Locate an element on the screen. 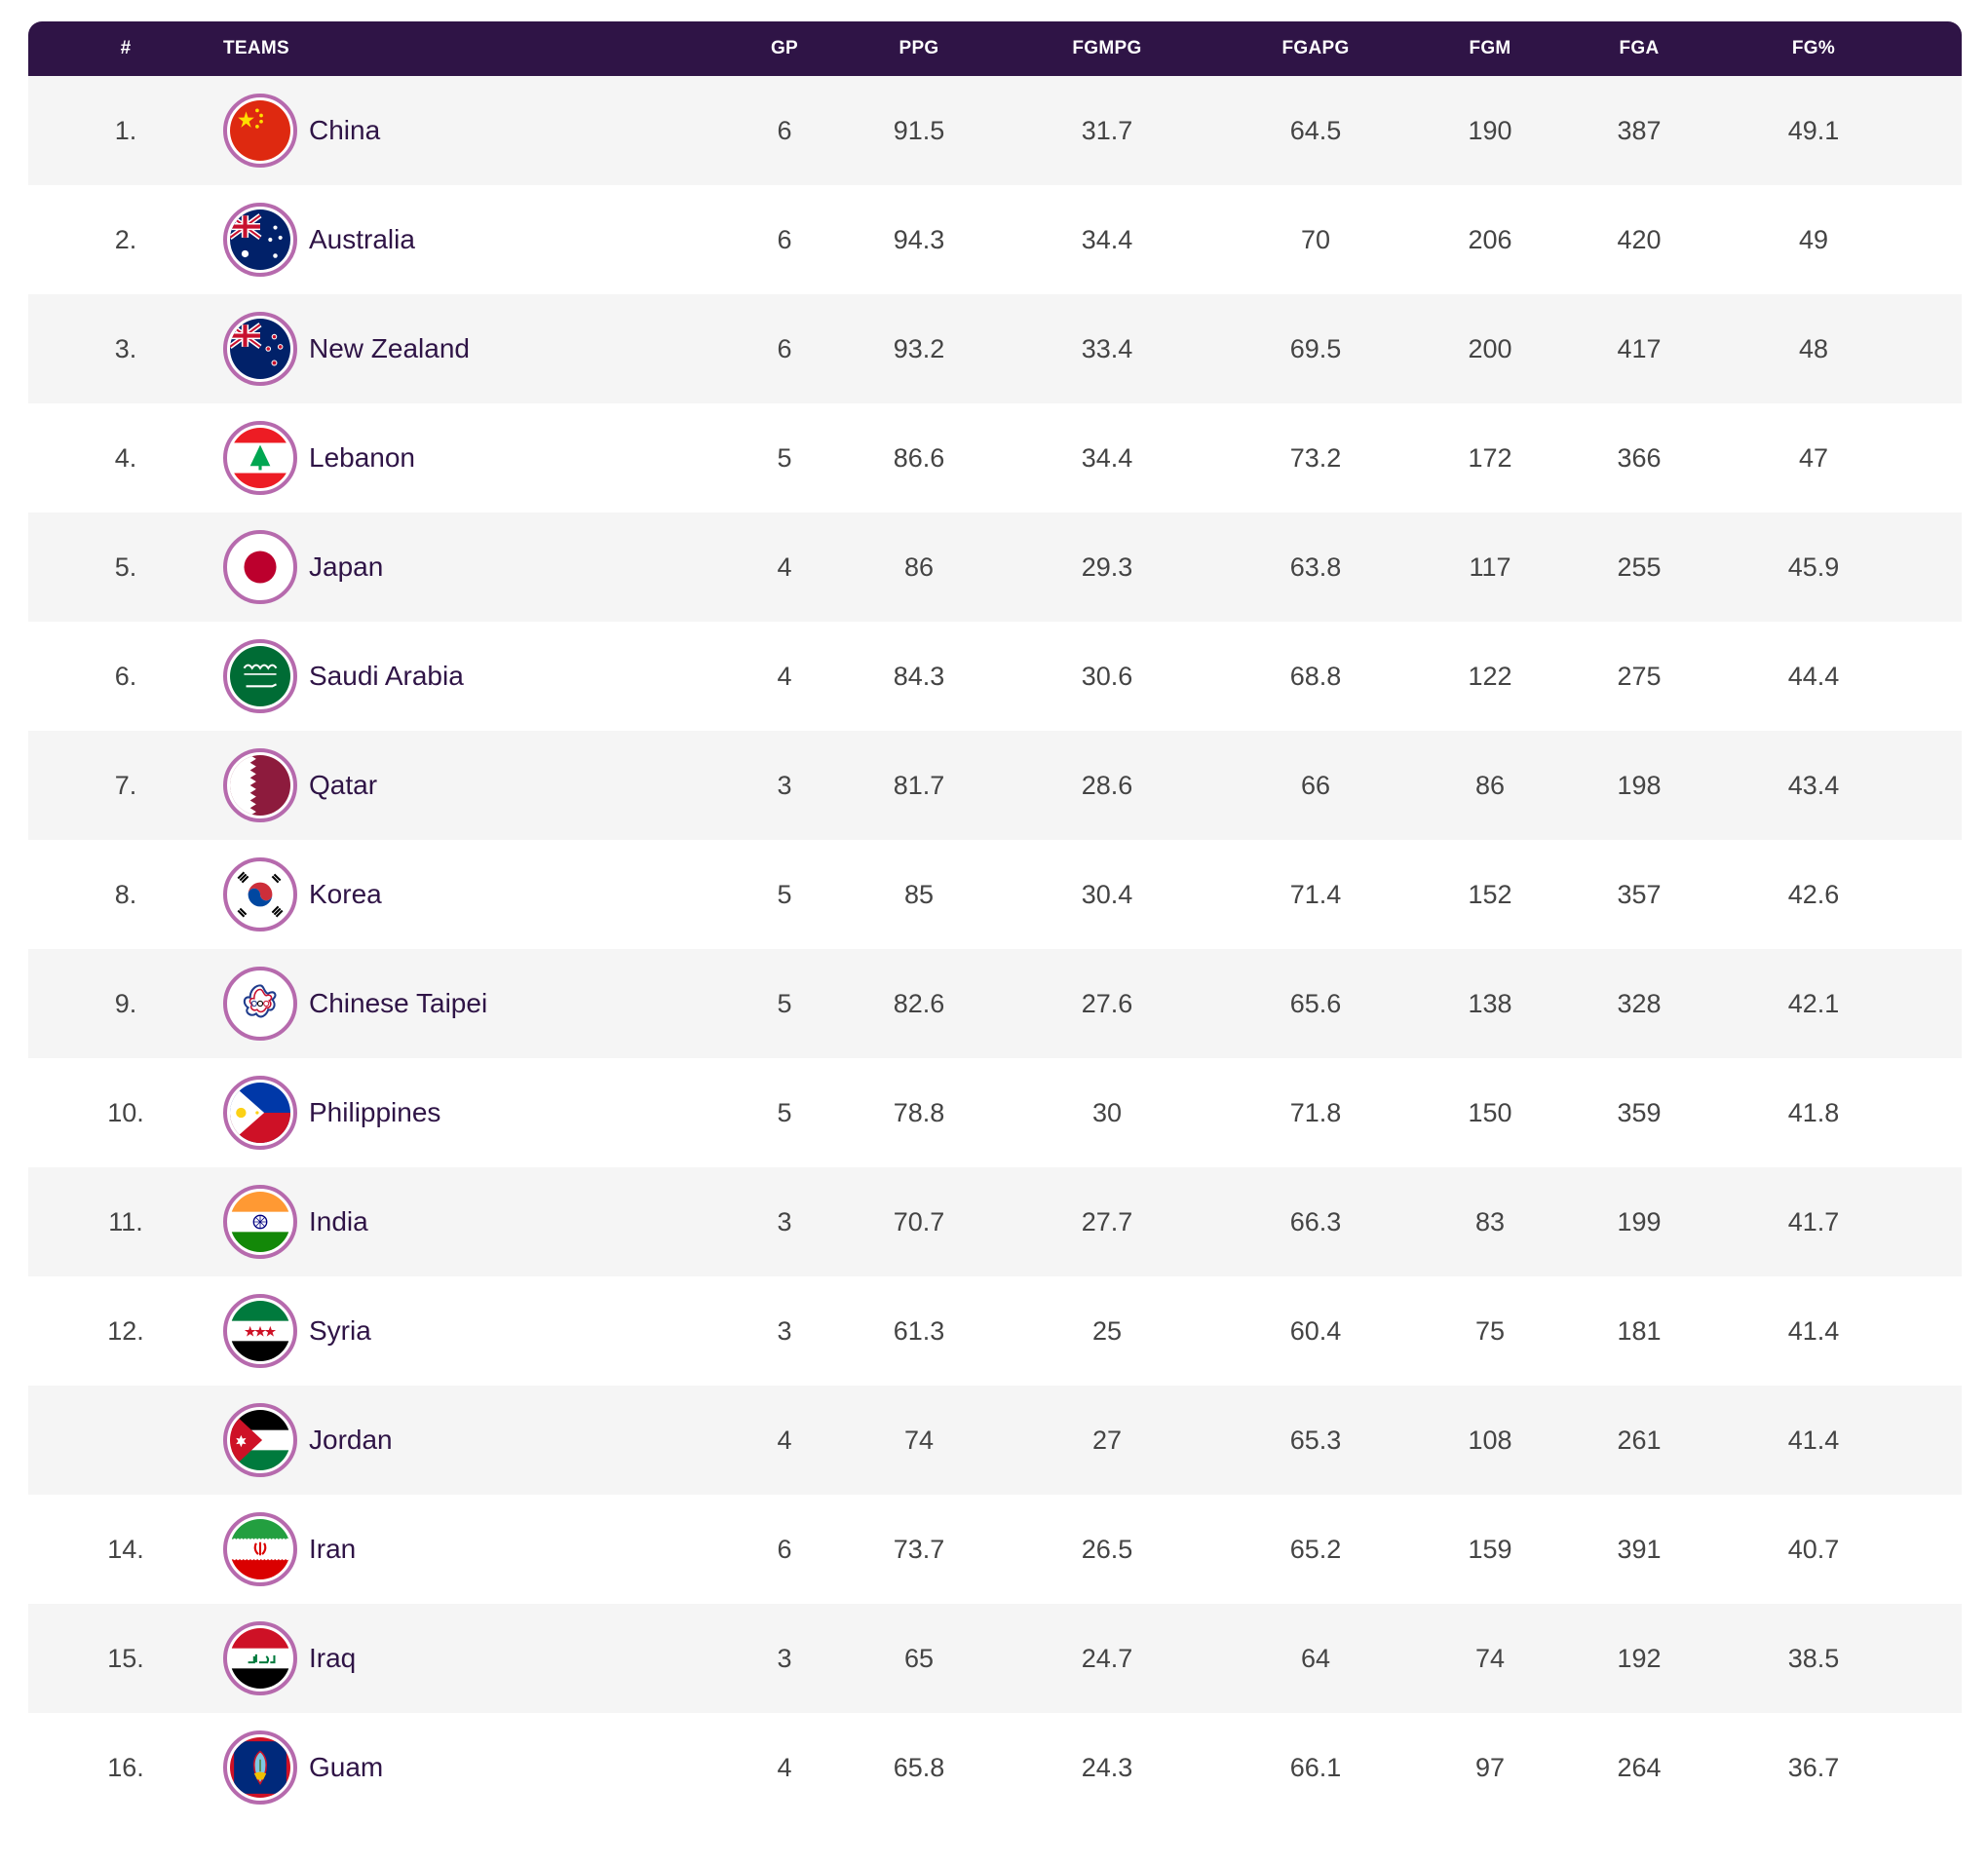 This screenshot has height=1863, width=1988. fga-cell: 192 is located at coordinates (1639, 1658).